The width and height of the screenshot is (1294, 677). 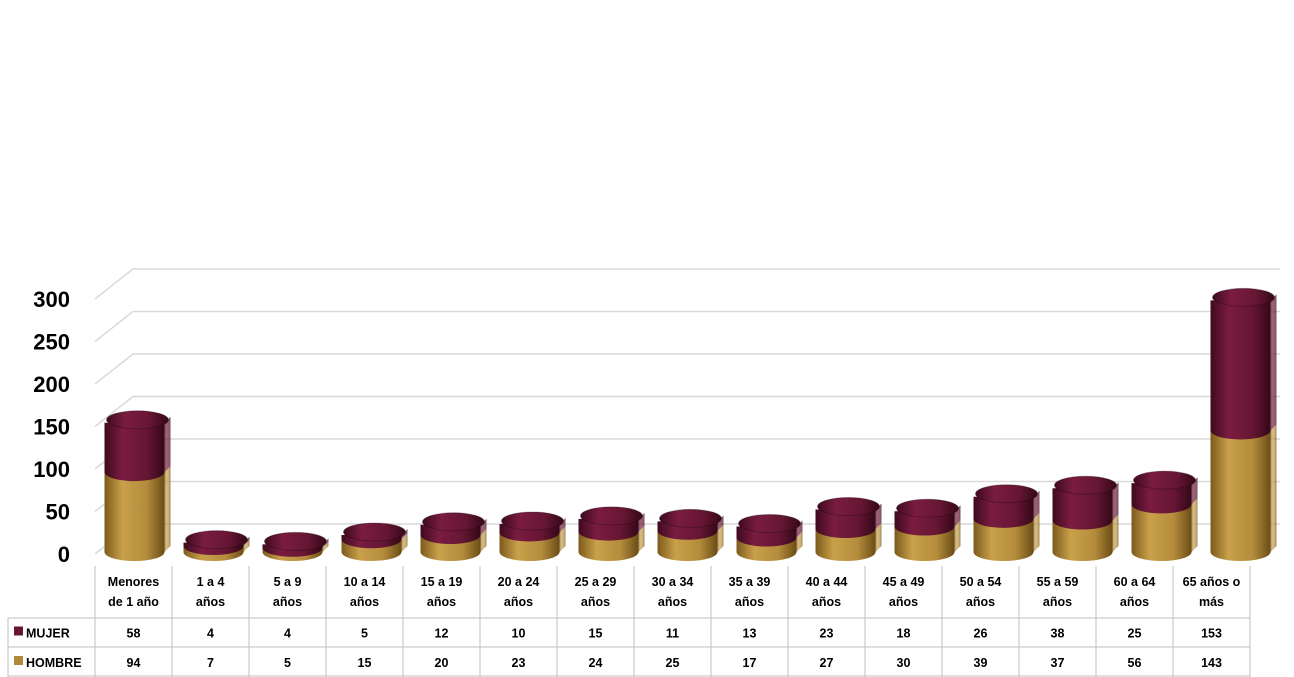 I want to click on data-cell: 20, so click(x=442, y=663).